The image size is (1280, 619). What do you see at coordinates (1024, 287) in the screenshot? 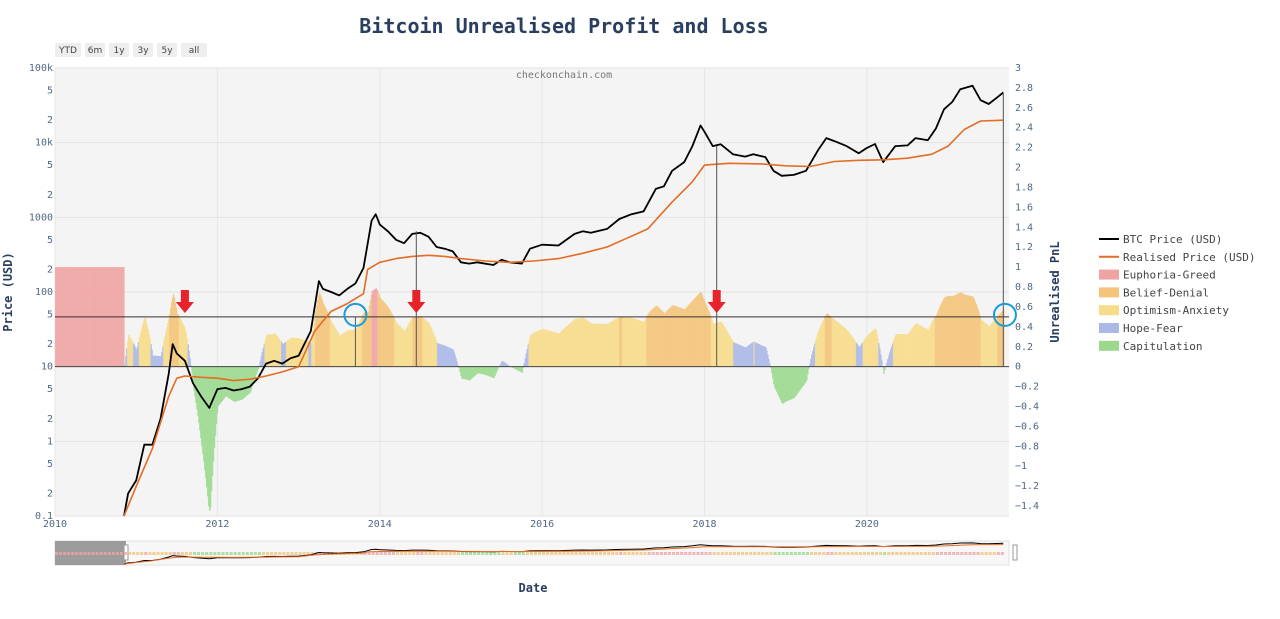
I see `y2-tick-label: 0.8` at bounding box center [1024, 287].